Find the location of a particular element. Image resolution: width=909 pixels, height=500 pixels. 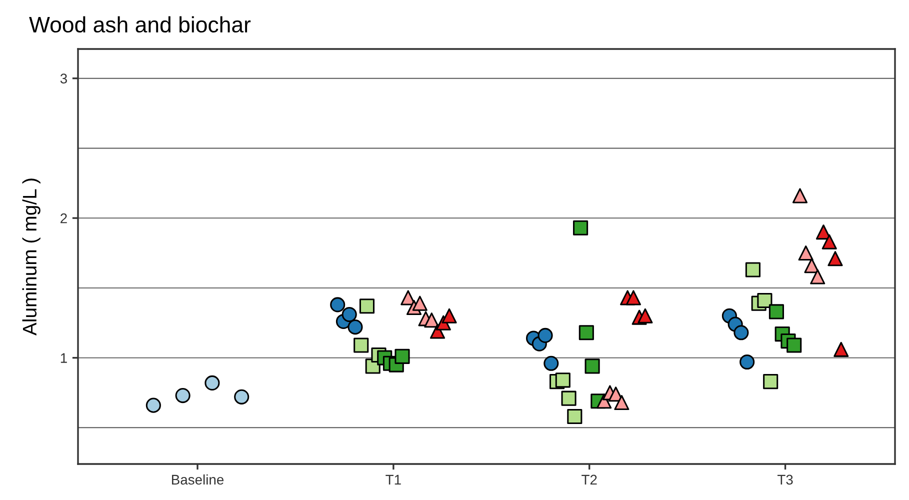

chart-title: Wood ash and biochar is located at coordinates (140, 24).